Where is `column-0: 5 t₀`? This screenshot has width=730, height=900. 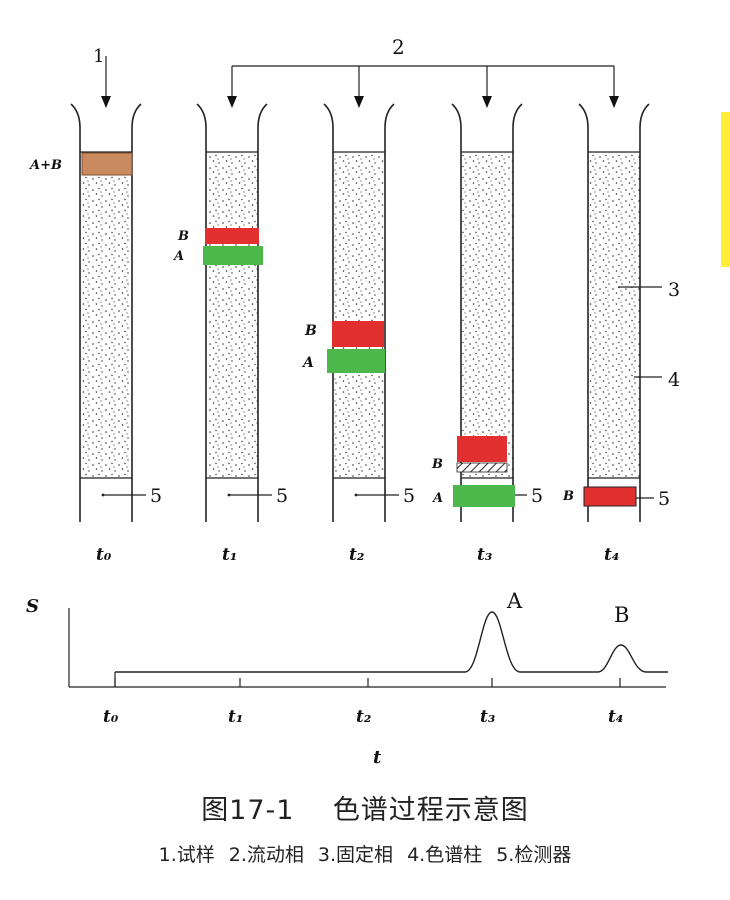
column-0: 5 t₀ is located at coordinates (116, 334).